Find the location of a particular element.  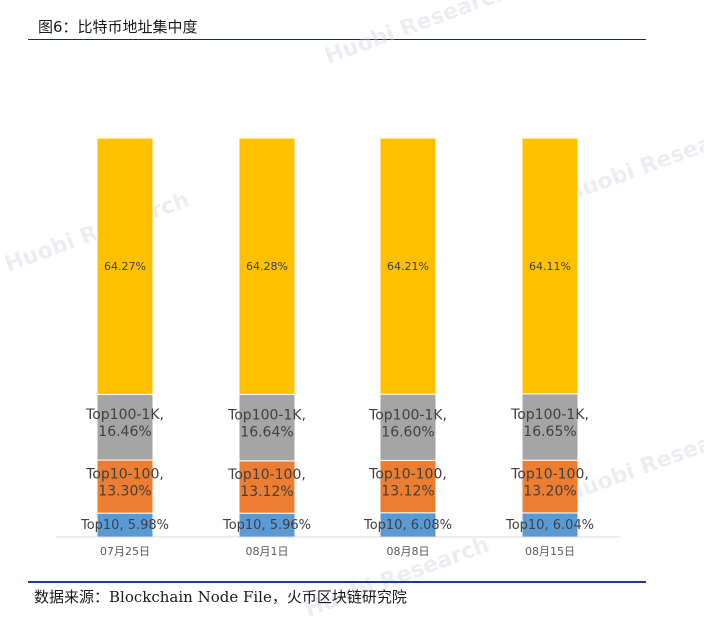

data-label-Top10-100-2: Top10-100, 13.12% is located at coordinates (407, 483).